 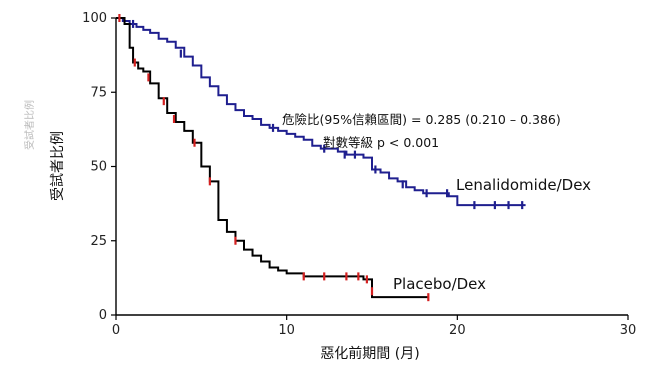 I want to click on hazard-ratio-annotation: 危險比(95%信賴區間) = 0.285 (0.210 – 0.386), so click(x=421, y=119).